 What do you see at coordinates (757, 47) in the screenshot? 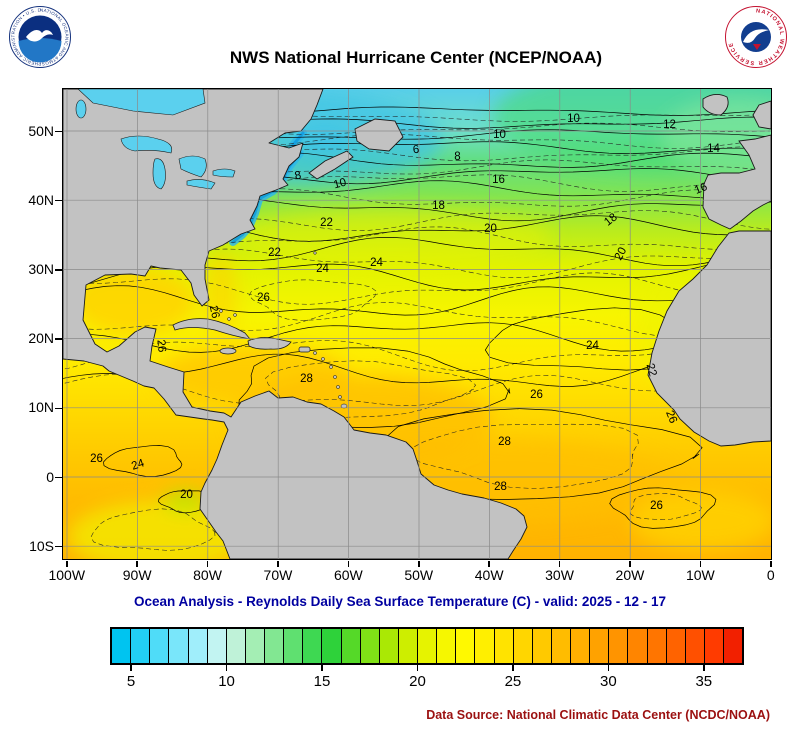
I see `nws-triangle-icon` at bounding box center [757, 47].